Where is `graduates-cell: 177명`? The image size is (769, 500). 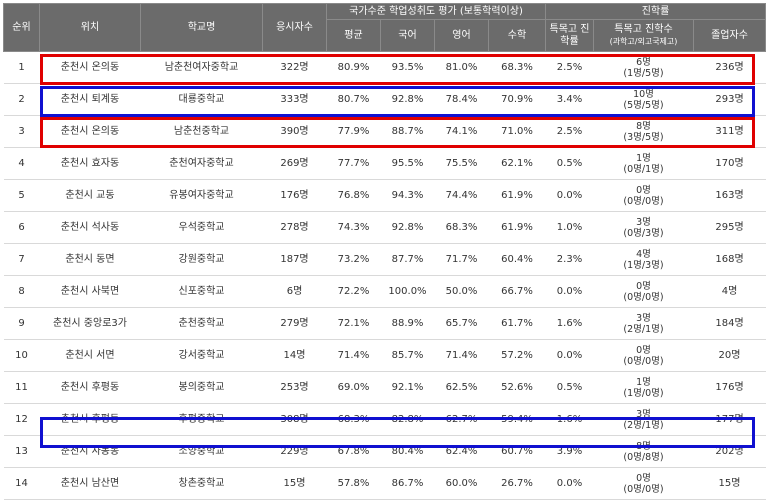
graduates-cell: 177명 is located at coordinates (729, 419).